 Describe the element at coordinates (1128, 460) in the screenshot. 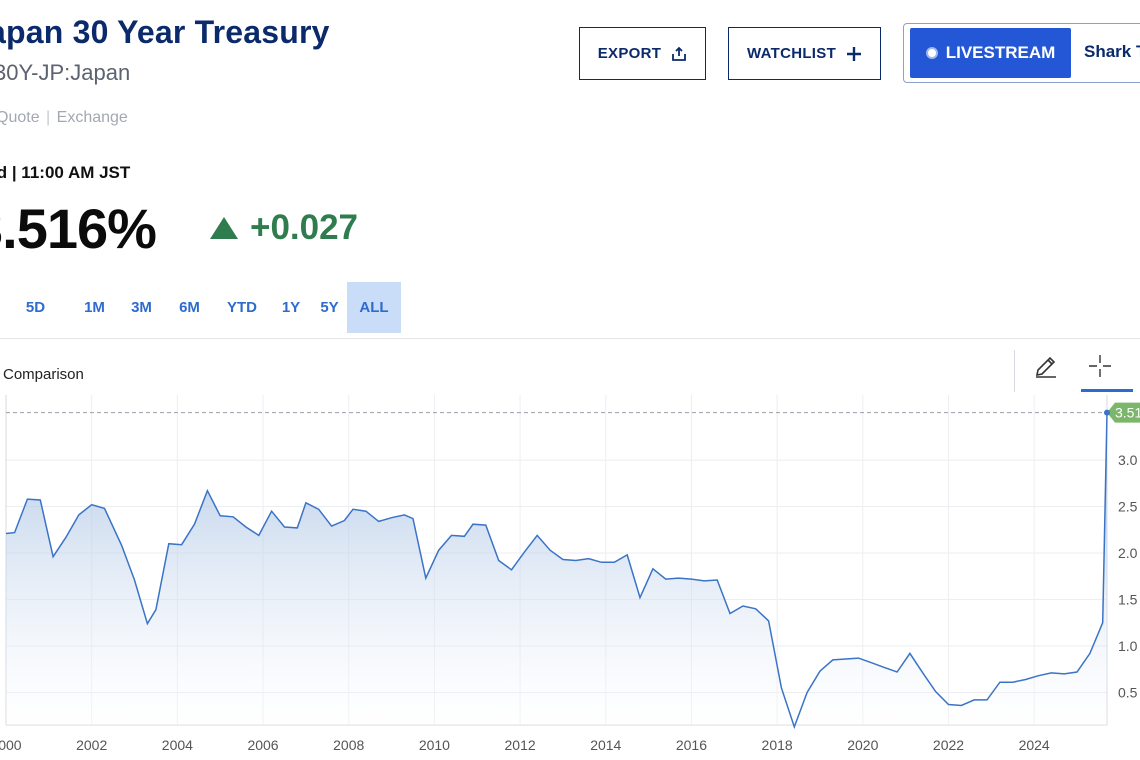

I see `y-tick-label: 3.0` at that location.